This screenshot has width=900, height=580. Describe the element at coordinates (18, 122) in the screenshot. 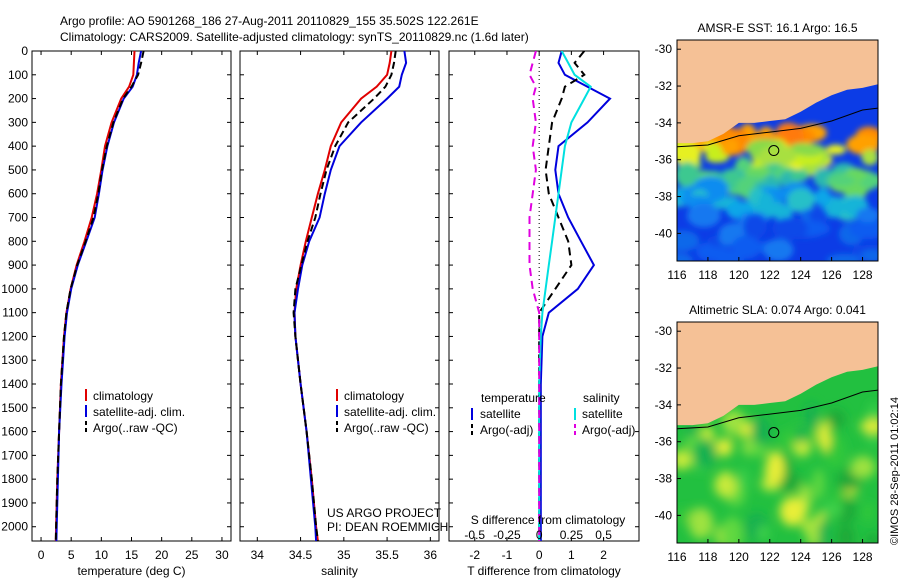

I see `y-tick-label: 300` at that location.